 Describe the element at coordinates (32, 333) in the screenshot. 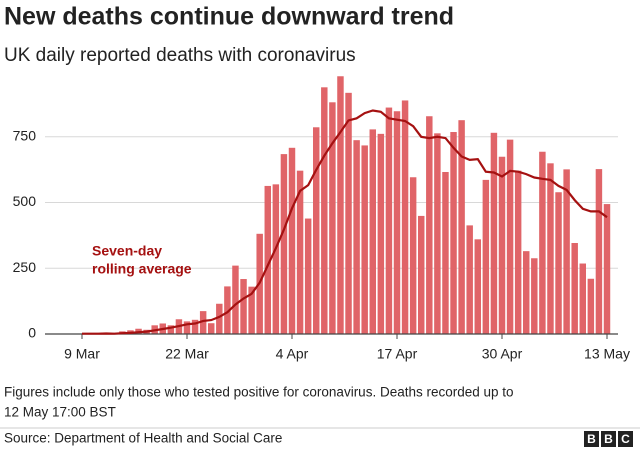

I see `y-tick-label: 0` at that location.